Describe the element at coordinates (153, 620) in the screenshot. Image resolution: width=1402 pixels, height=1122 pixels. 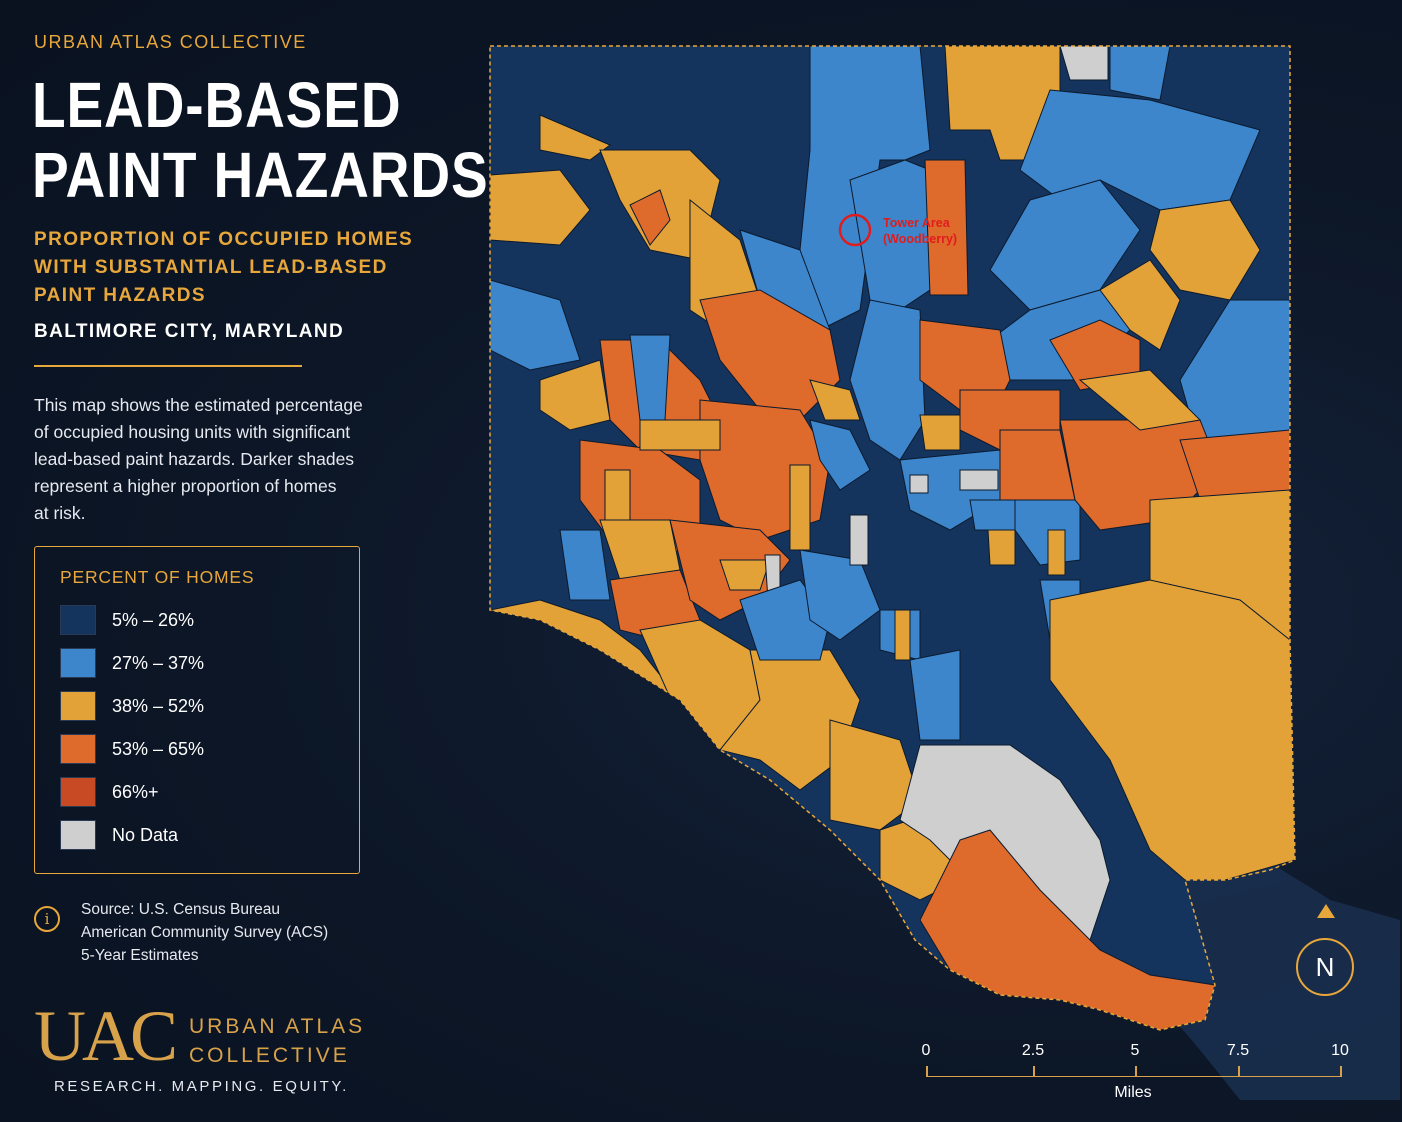
I see `legend-label: 5% – 26%` at that location.